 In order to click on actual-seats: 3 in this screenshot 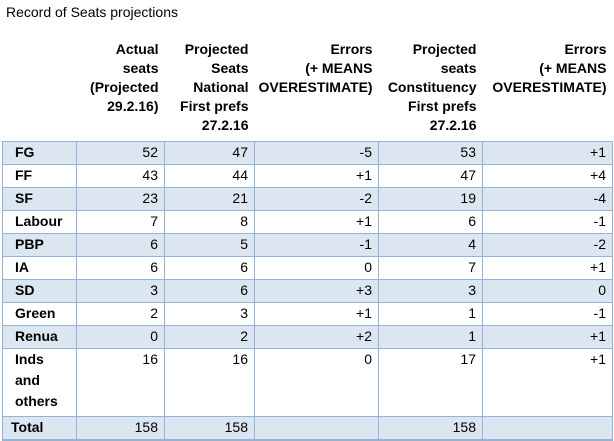, I will do `click(120, 291)`.